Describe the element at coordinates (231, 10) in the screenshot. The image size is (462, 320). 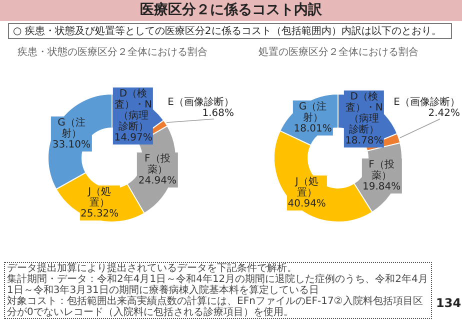
I see `text: 医療区分２に係るコスト内訳` at that location.